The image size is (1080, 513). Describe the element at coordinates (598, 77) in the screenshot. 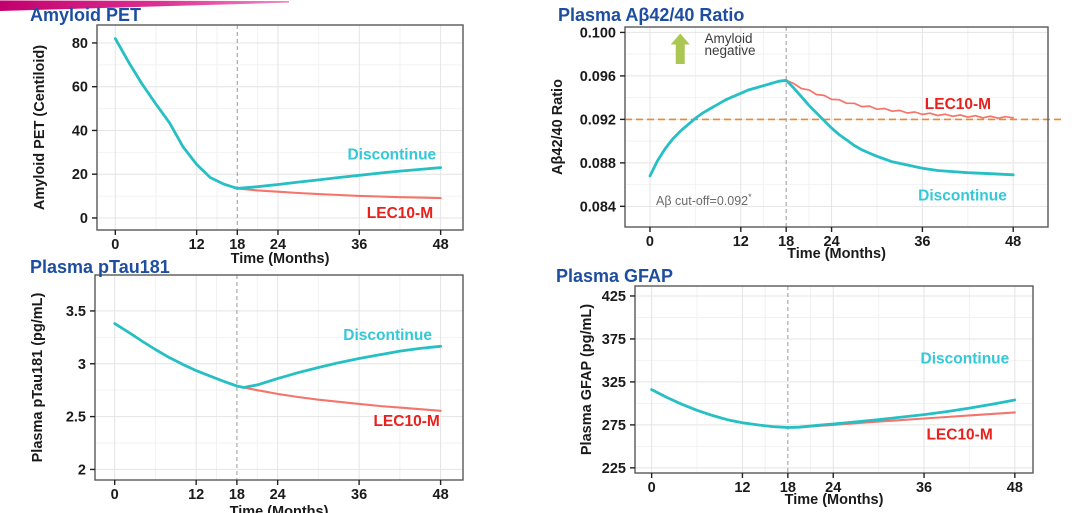

I see `y-tick-label: 0.096` at that location.